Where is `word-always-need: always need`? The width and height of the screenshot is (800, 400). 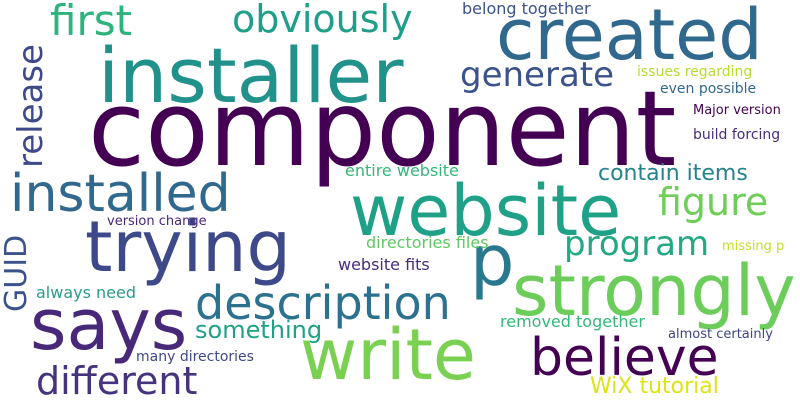
word-always-need: always need is located at coordinates (86, 292).